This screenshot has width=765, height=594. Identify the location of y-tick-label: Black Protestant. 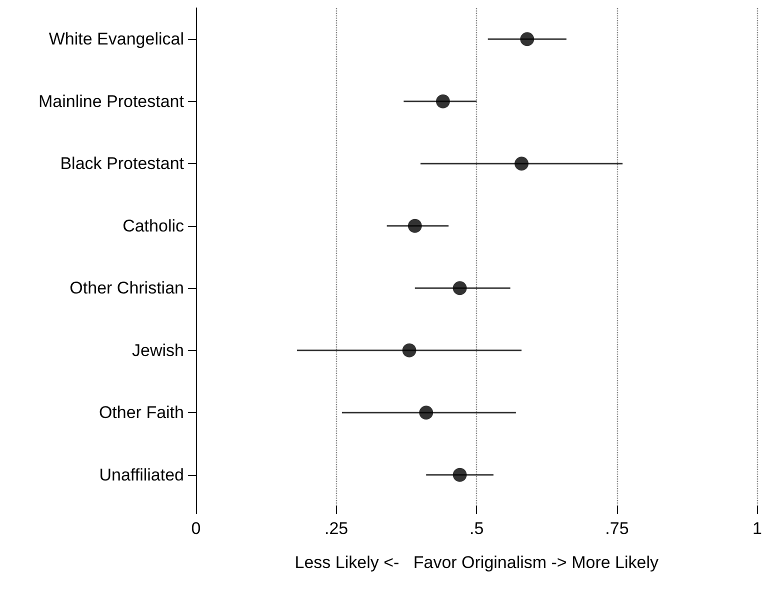
(122, 164).